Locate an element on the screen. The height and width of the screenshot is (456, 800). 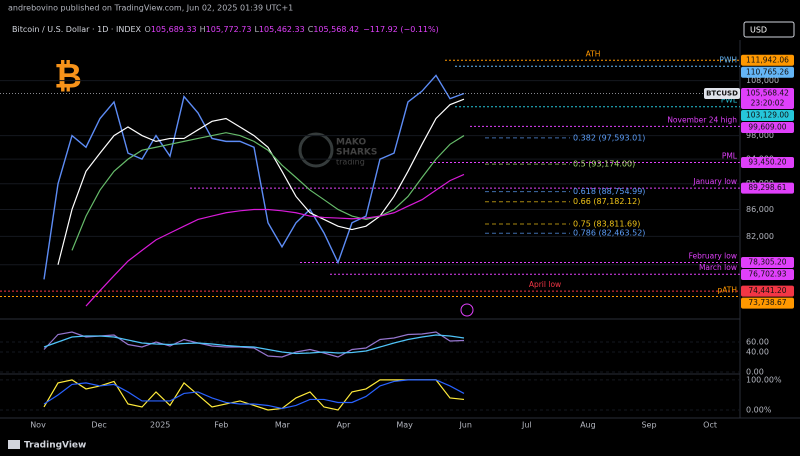
level-label: ATH is located at coordinates (593, 53).